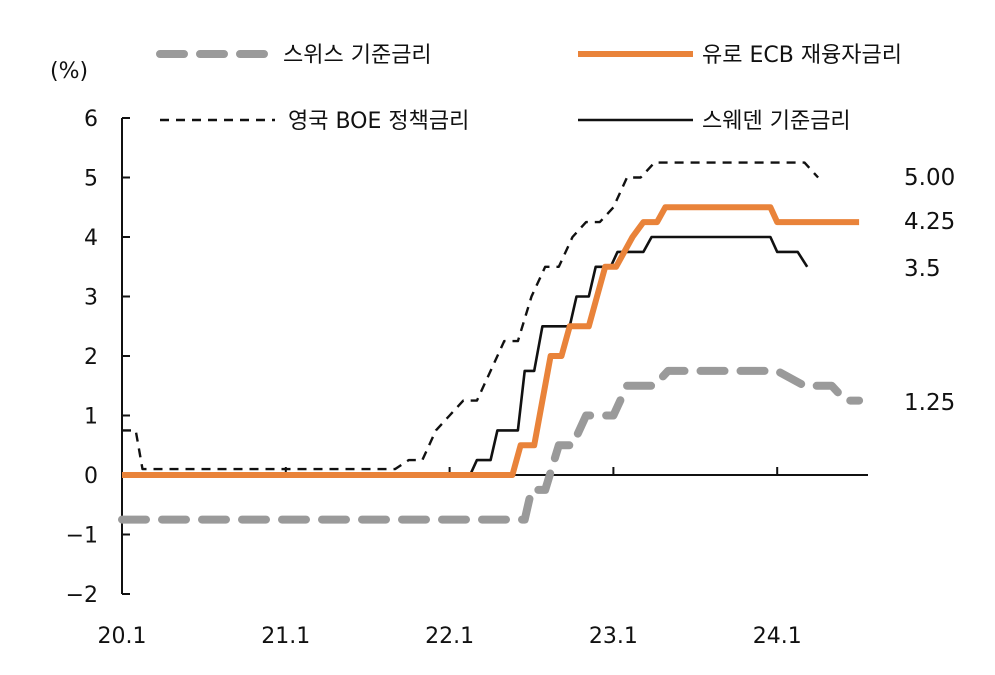 The image size is (995, 675). Describe the element at coordinates (776, 121) in the screenshot. I see `legend-label-3: 스웨덴 기준금리` at that location.